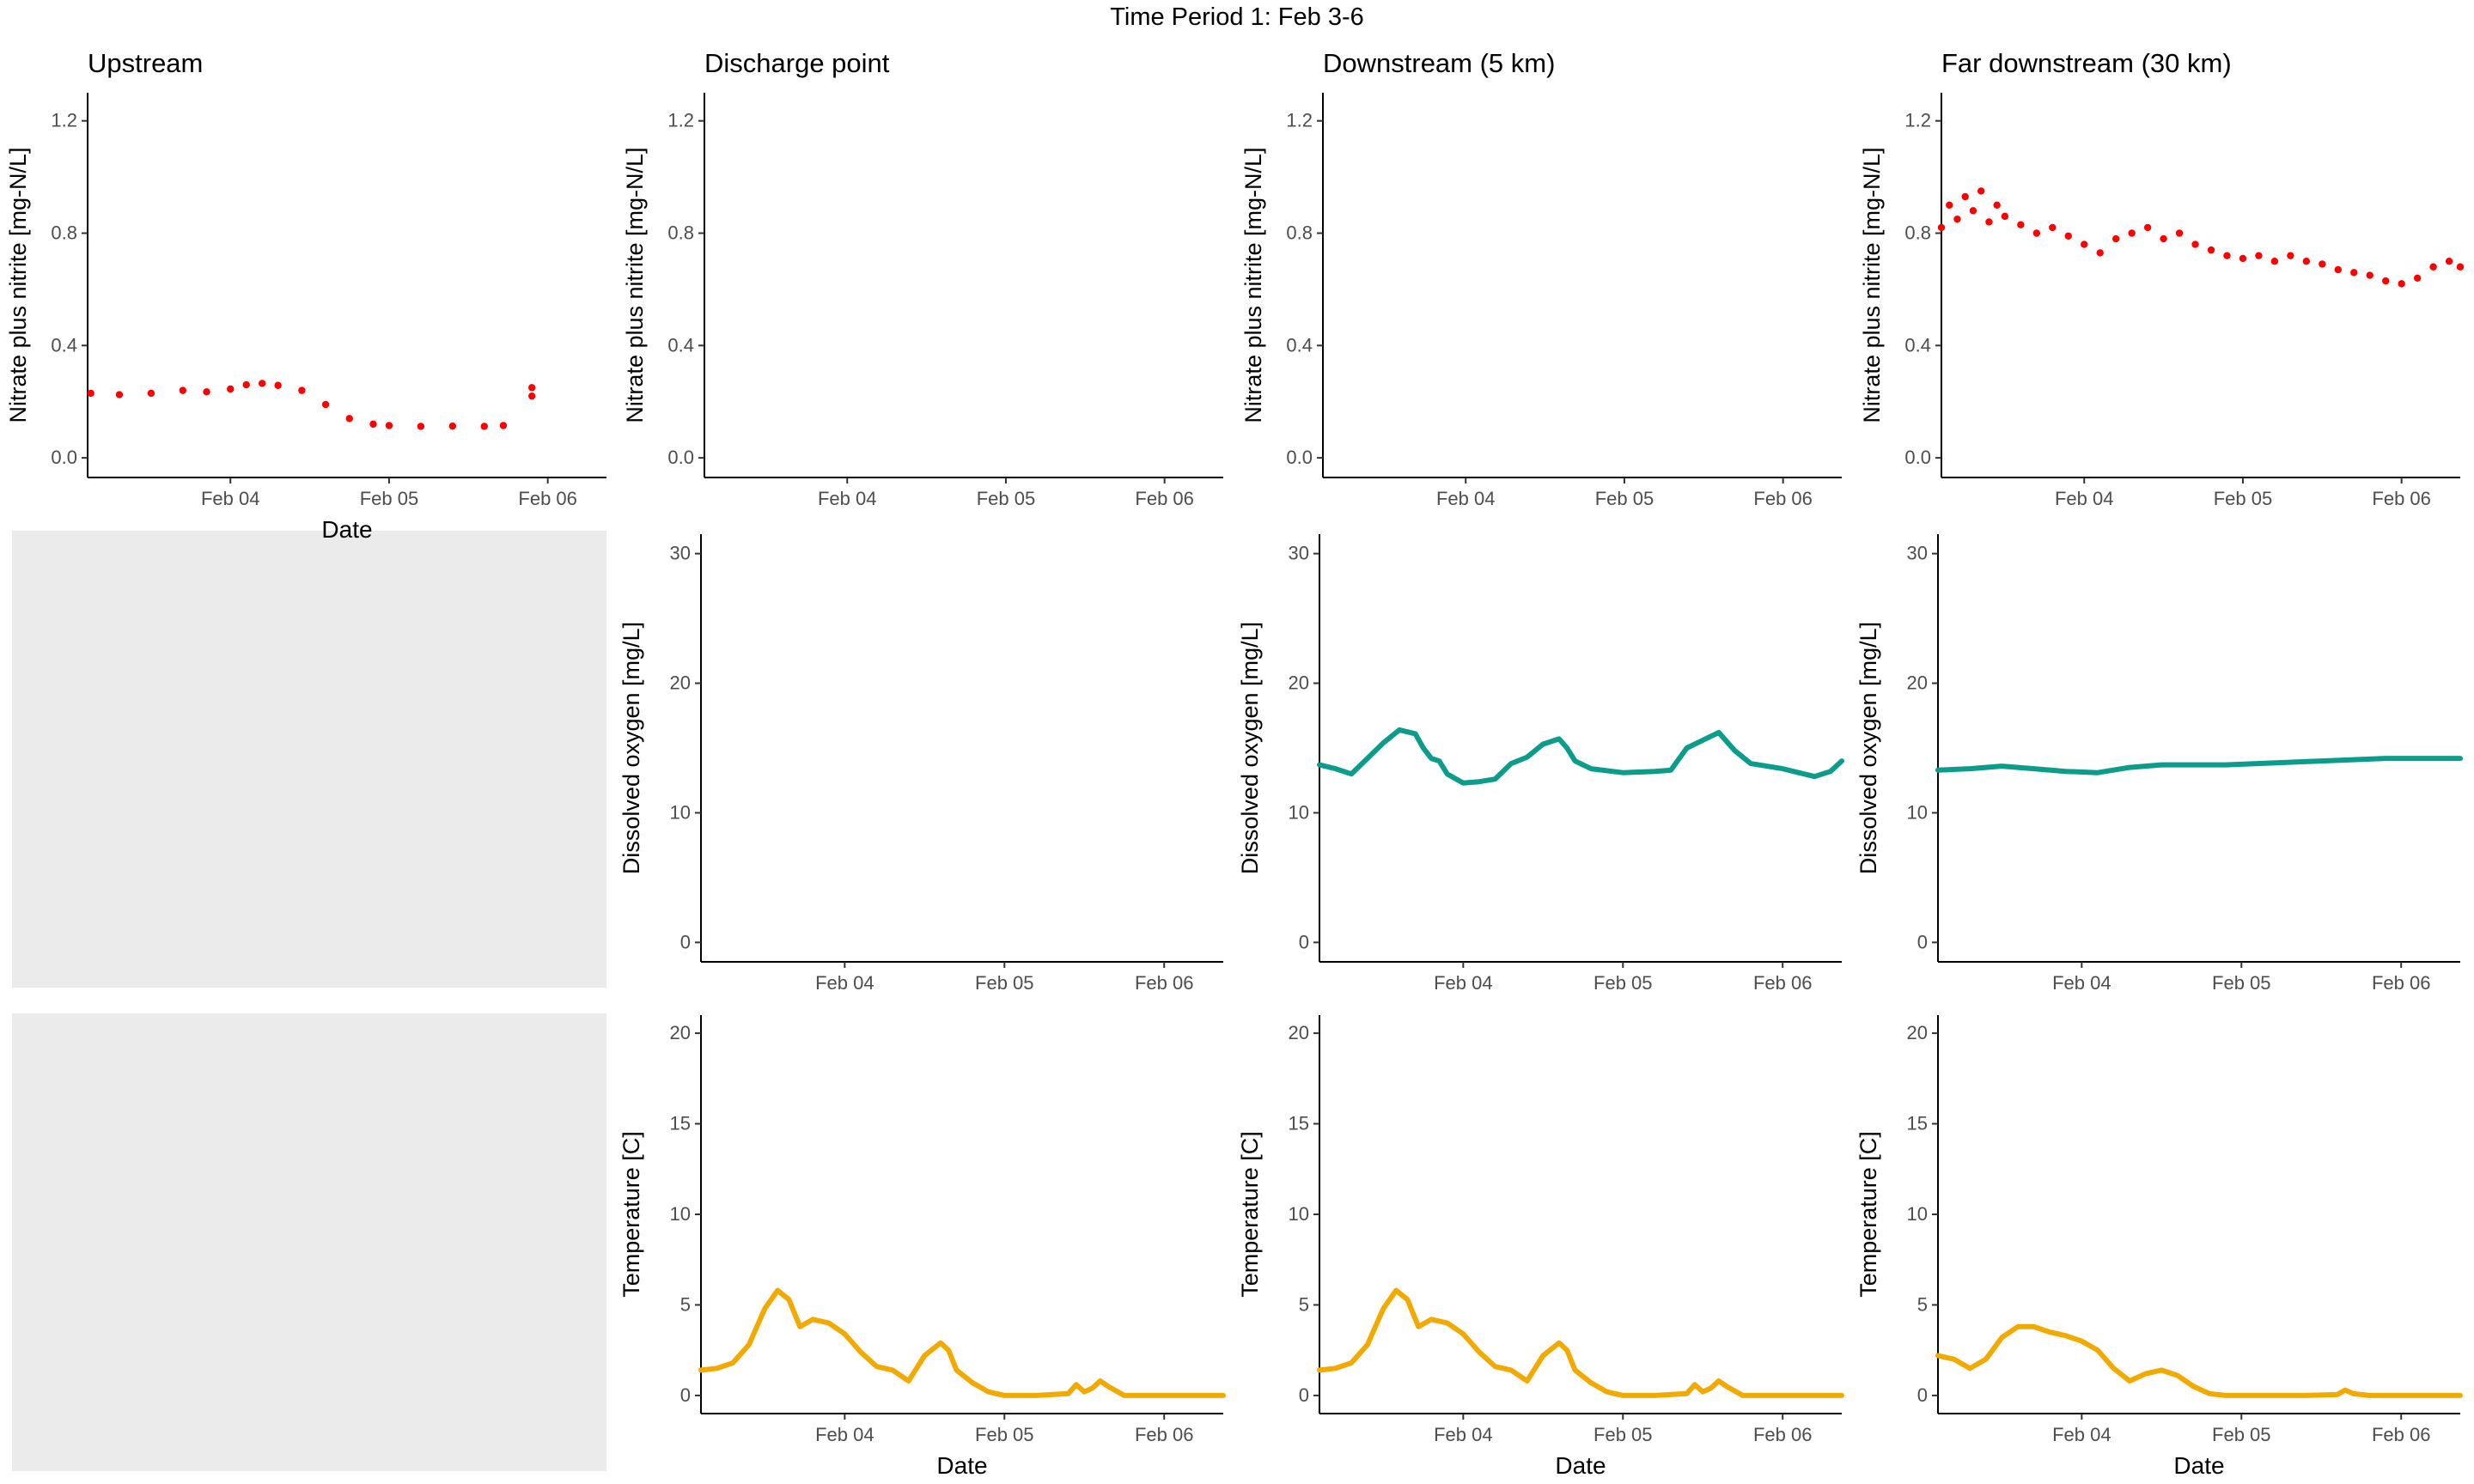 The image size is (2474, 1484). What do you see at coordinates (2084, 499) in the screenshot?
I see `nitrate-far-downstream-x-tick-label: Feb 04` at bounding box center [2084, 499].